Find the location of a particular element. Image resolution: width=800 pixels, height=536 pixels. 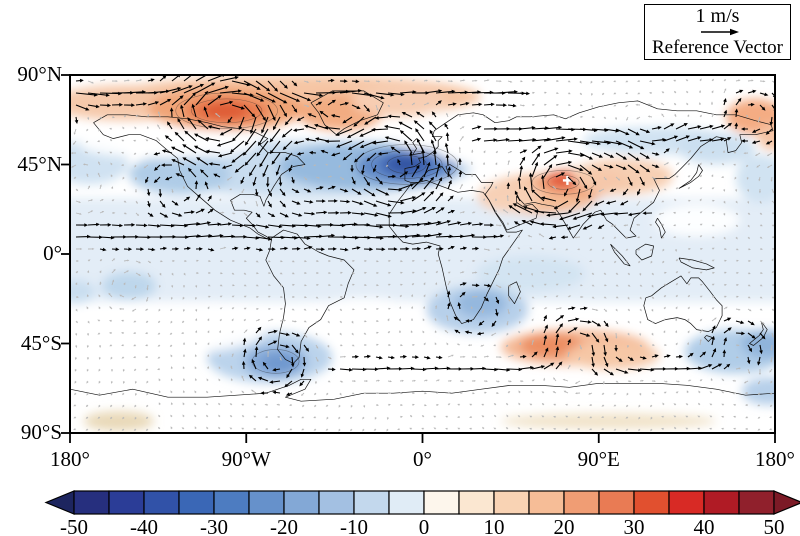

colorbar-tick-label: 50 is located at coordinates (774, 525).